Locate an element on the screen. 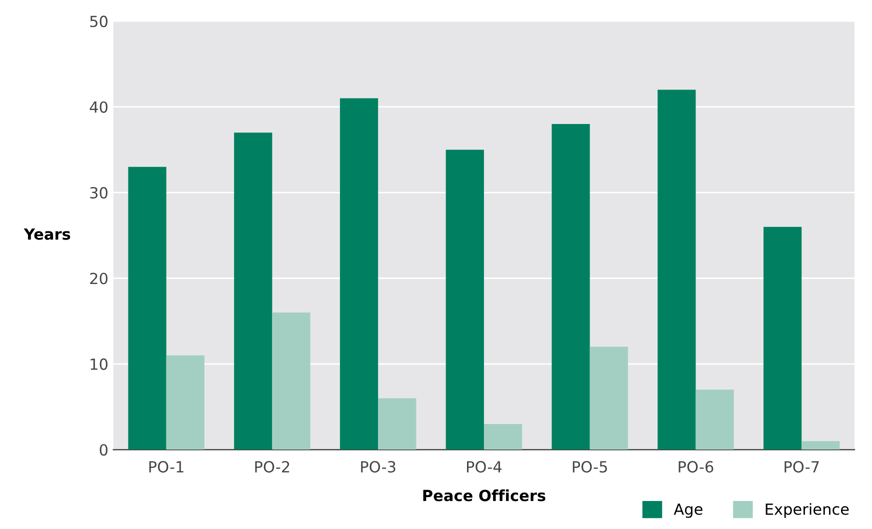 The image size is (872, 529). y-tick-label: 40 is located at coordinates (99, 107).